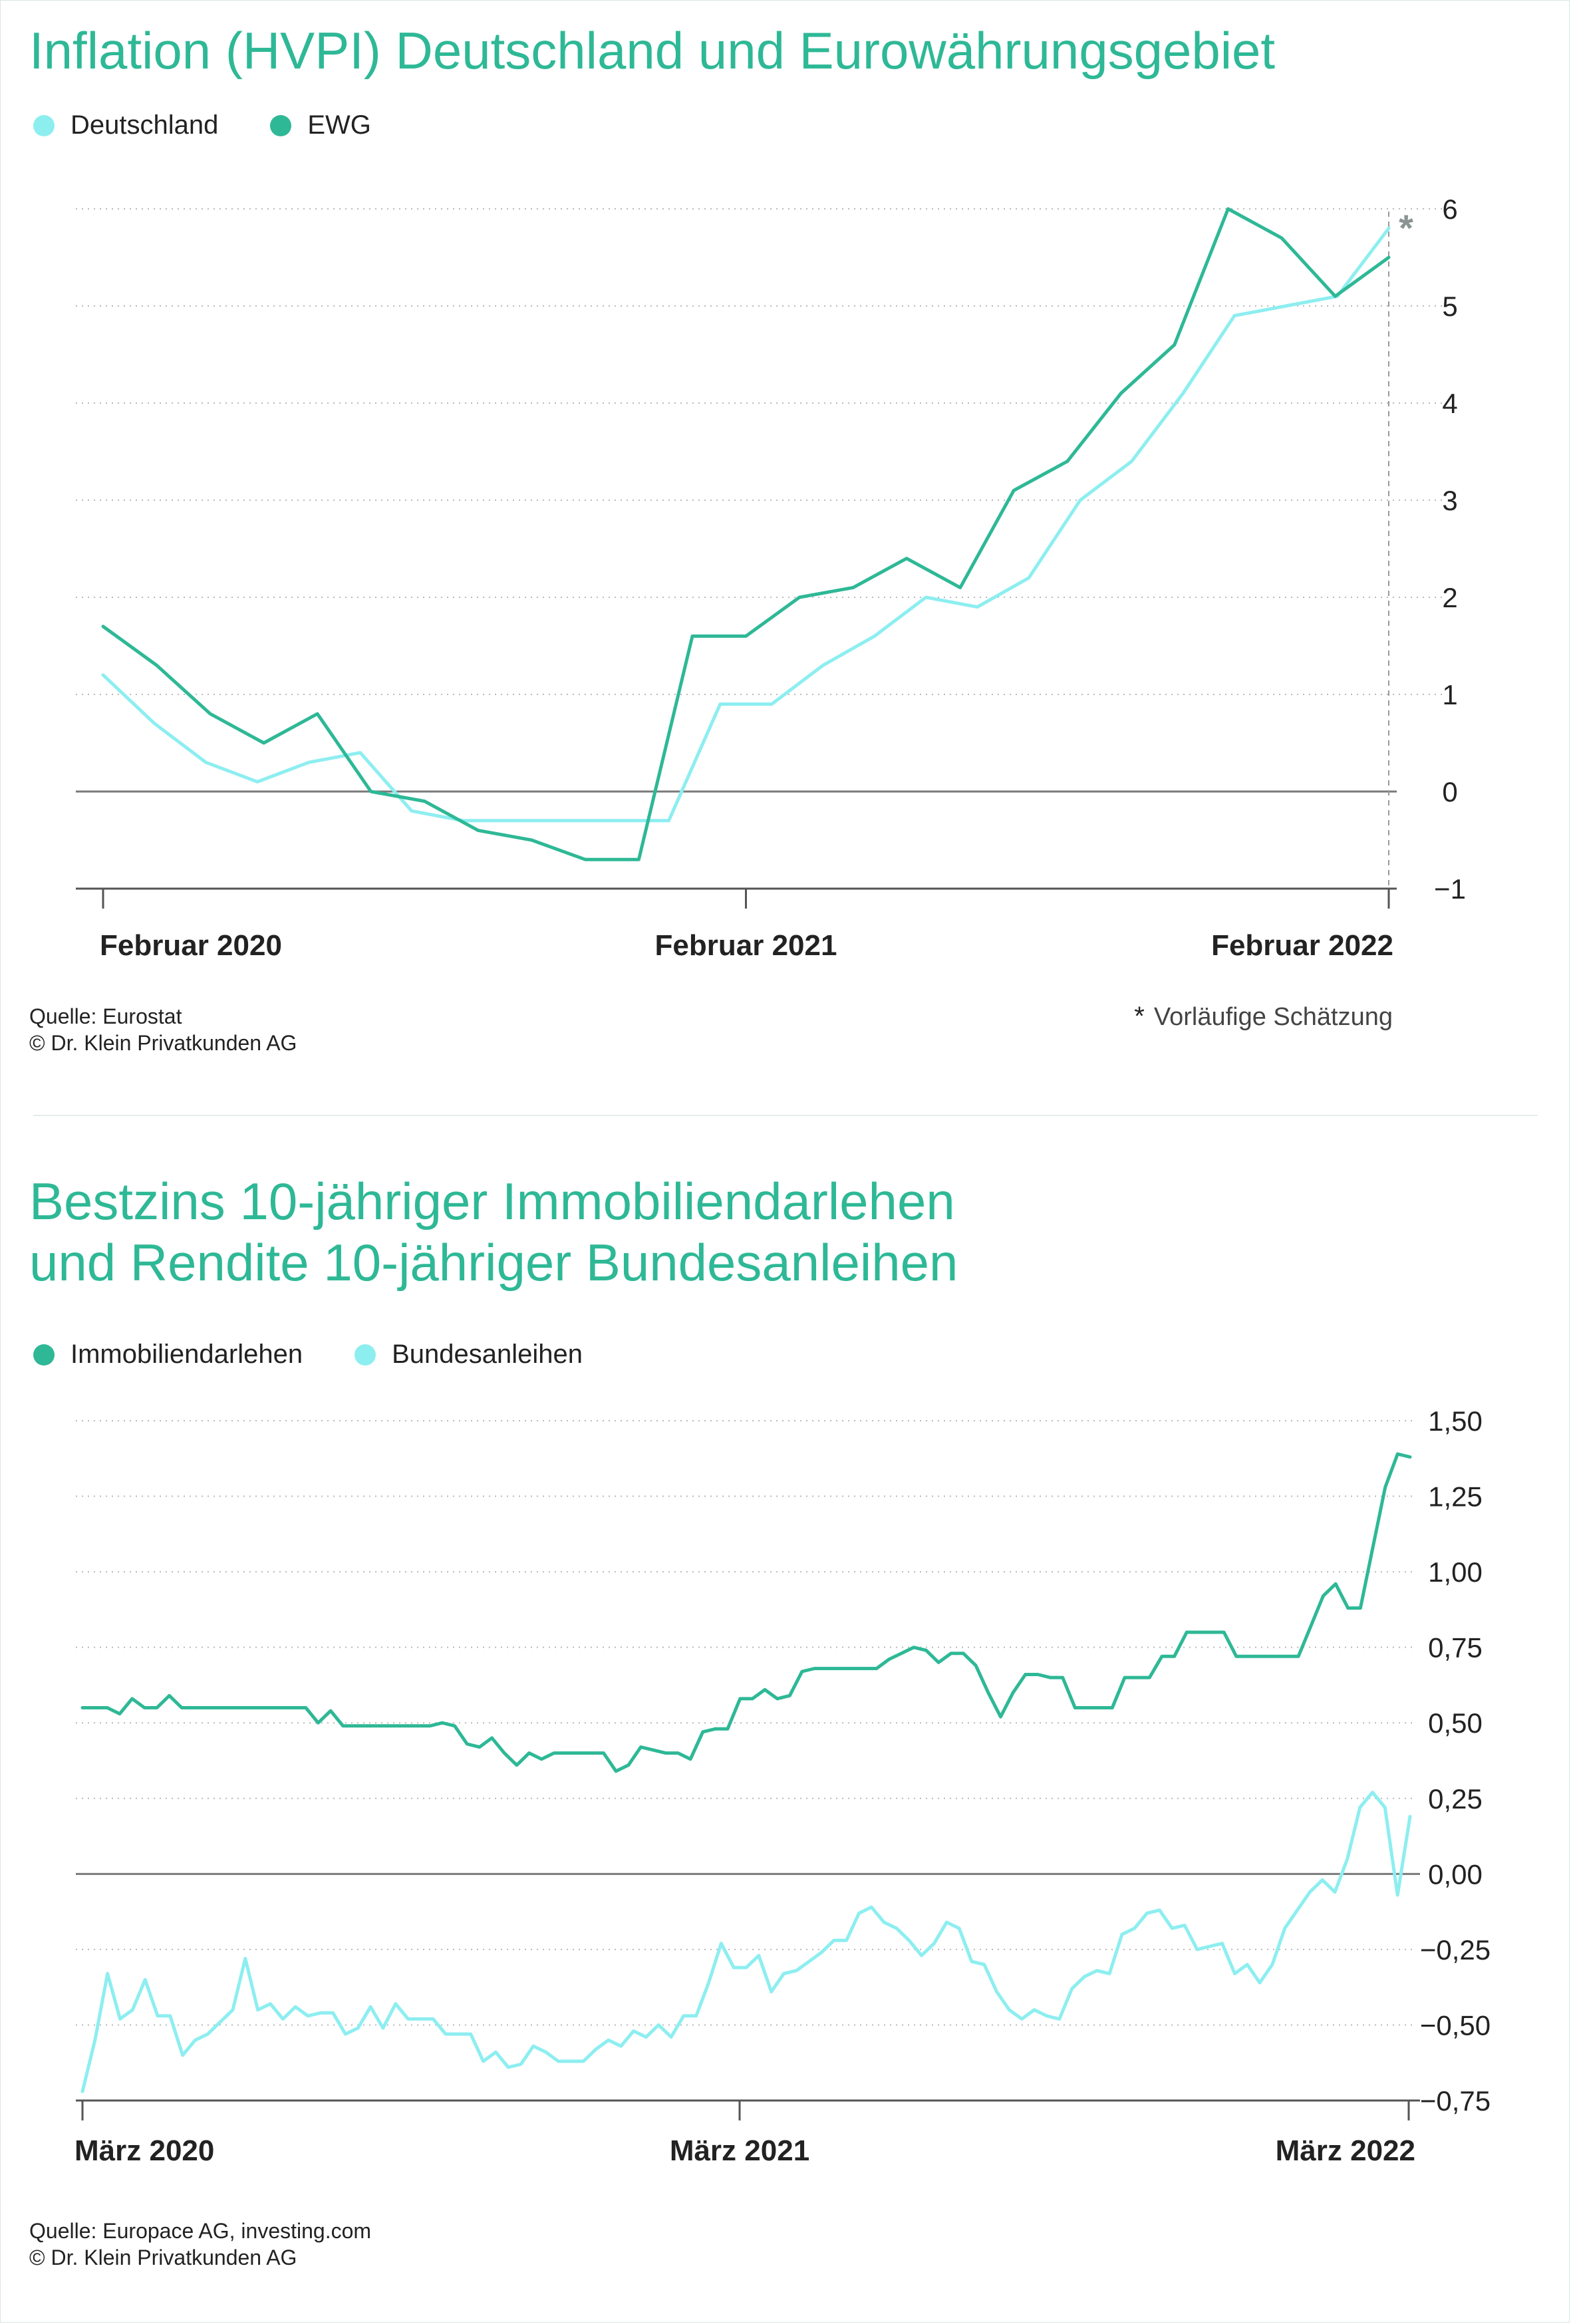 This screenshot has height=2324, width=1571. What do you see at coordinates (281, 125) in the screenshot?
I see `legend-swatch-ewg` at bounding box center [281, 125].